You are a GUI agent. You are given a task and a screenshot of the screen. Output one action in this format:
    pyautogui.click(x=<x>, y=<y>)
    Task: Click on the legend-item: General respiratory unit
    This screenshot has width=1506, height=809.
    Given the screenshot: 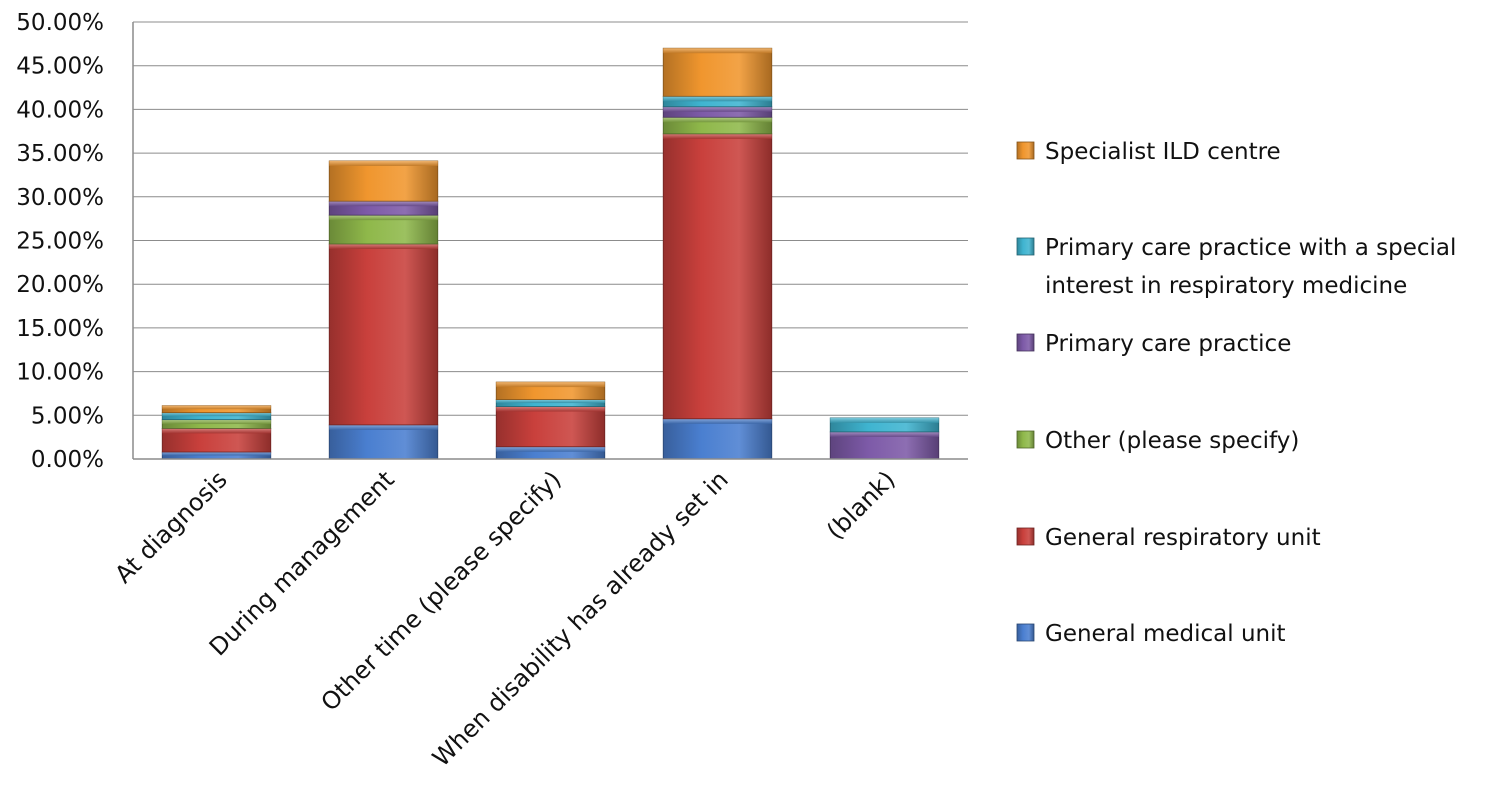 What is the action you would take?
    pyautogui.click(x=1168, y=538)
    